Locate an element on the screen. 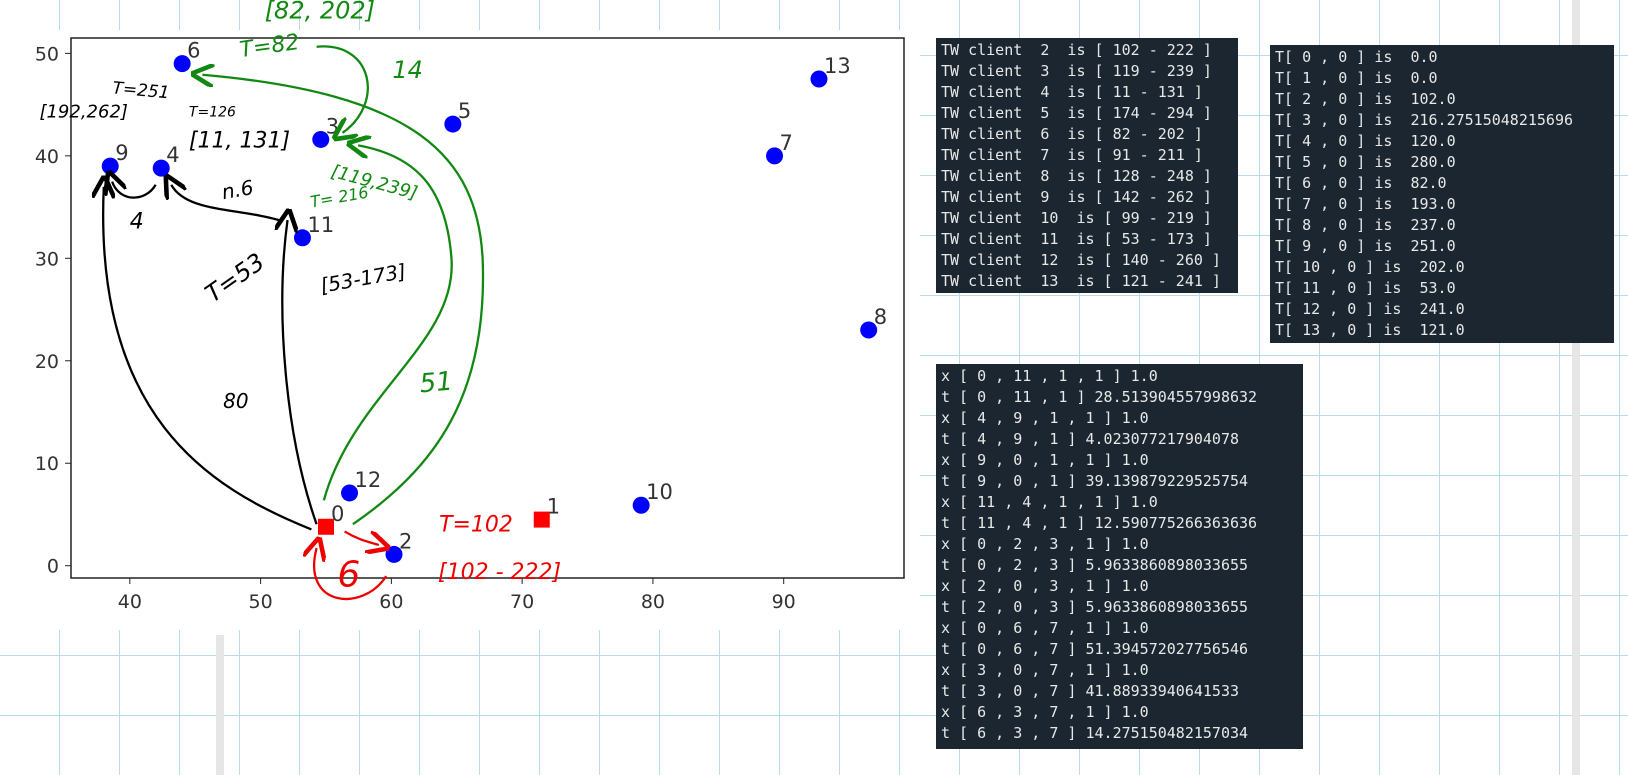 This screenshot has height=775, width=1628. console-line: t [ 0 , 2 , 3 ] 5.9633860898033655 is located at coordinates (1095, 565).